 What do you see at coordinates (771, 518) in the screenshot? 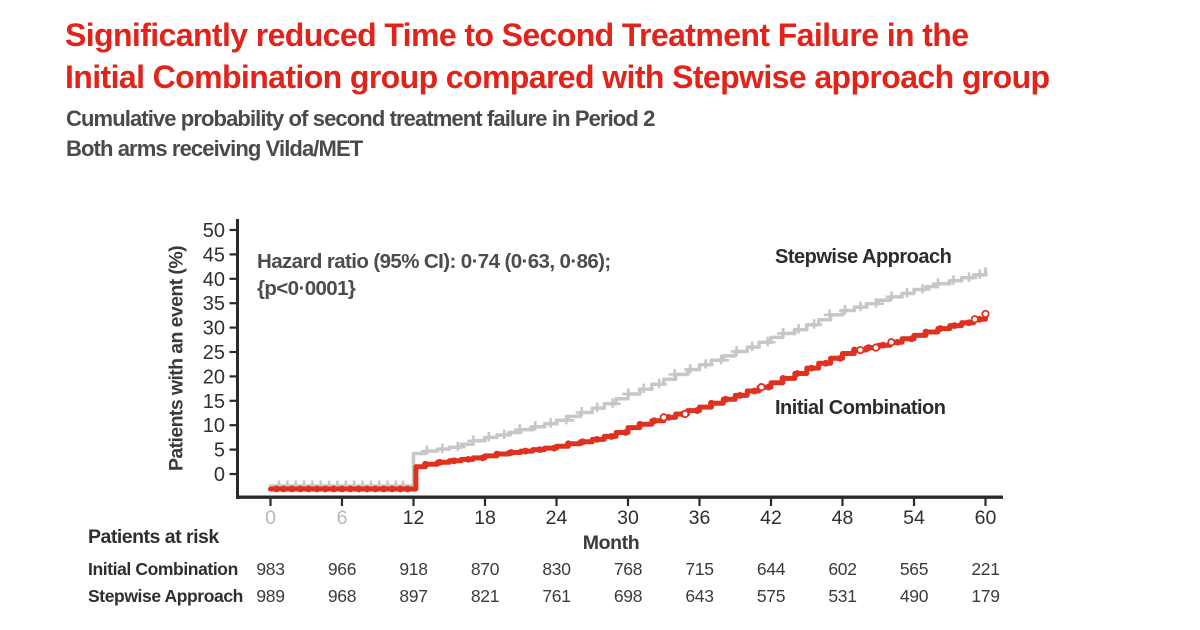
I see `x-tick-label: 42` at bounding box center [771, 518].